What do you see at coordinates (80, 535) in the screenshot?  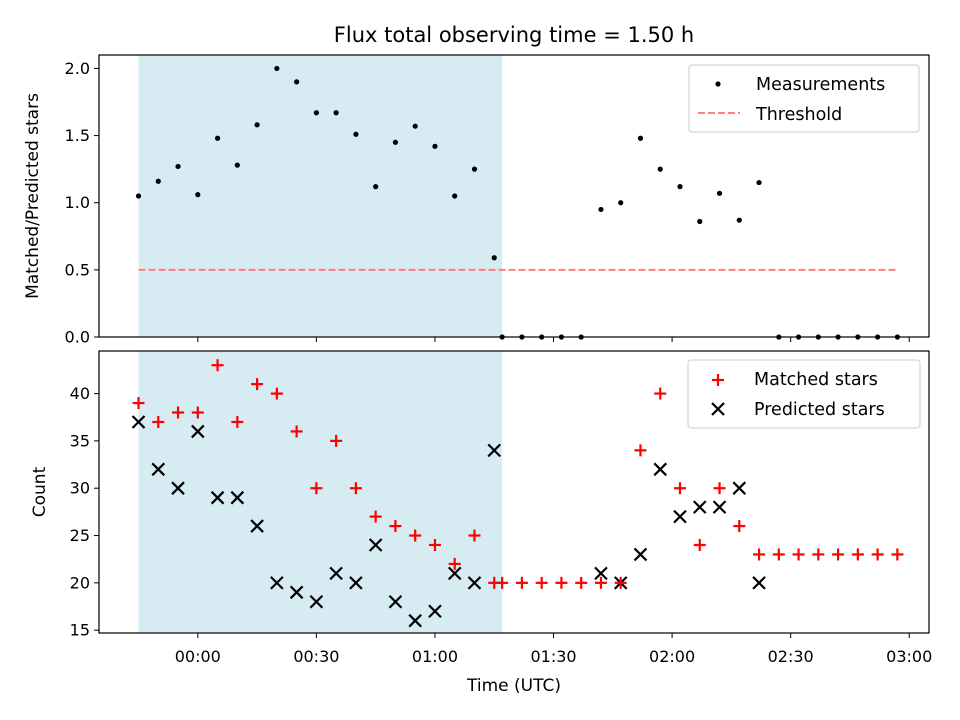 I see `bottom-y-tick-label: 25` at bounding box center [80, 535].